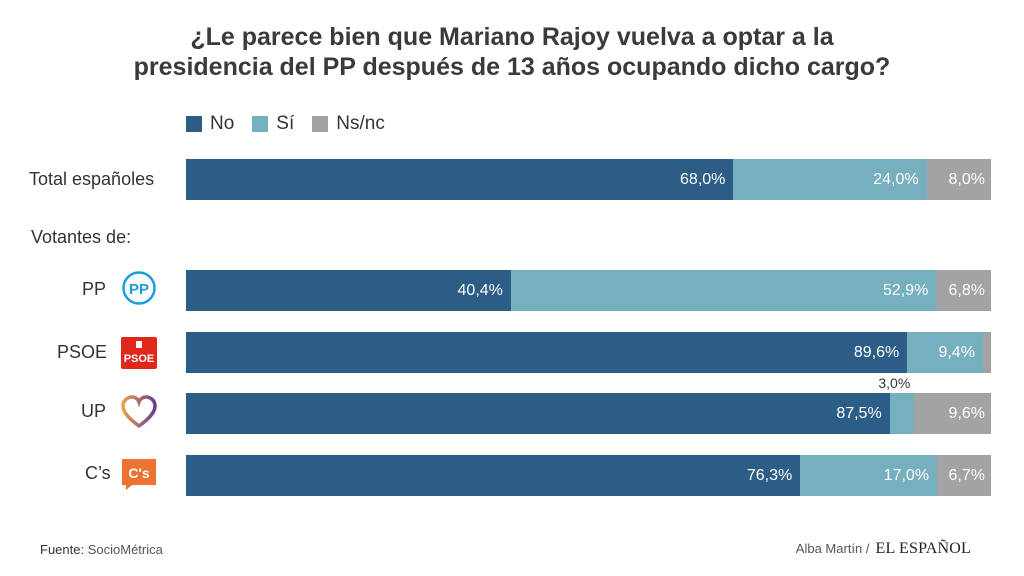  I want to click on value-label-cs-si: 17,0%, so click(906, 475).